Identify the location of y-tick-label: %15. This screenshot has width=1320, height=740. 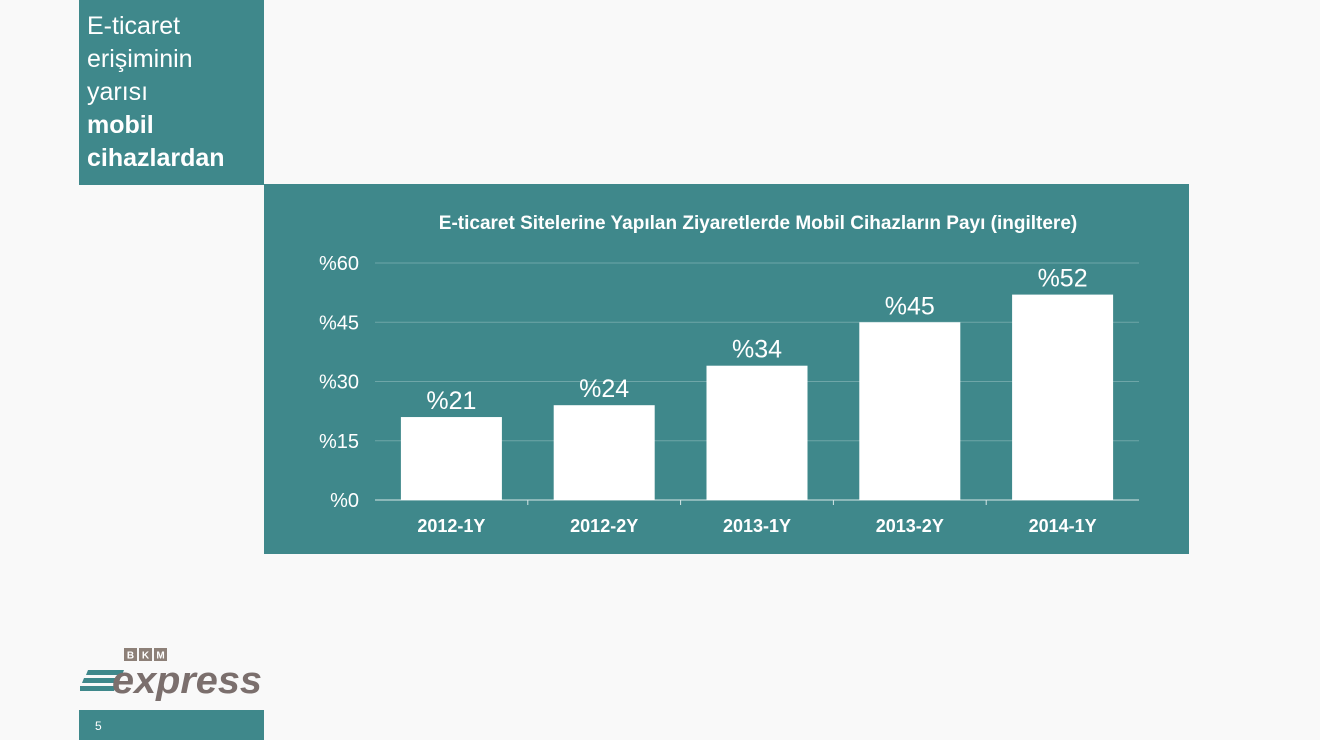
(339, 442).